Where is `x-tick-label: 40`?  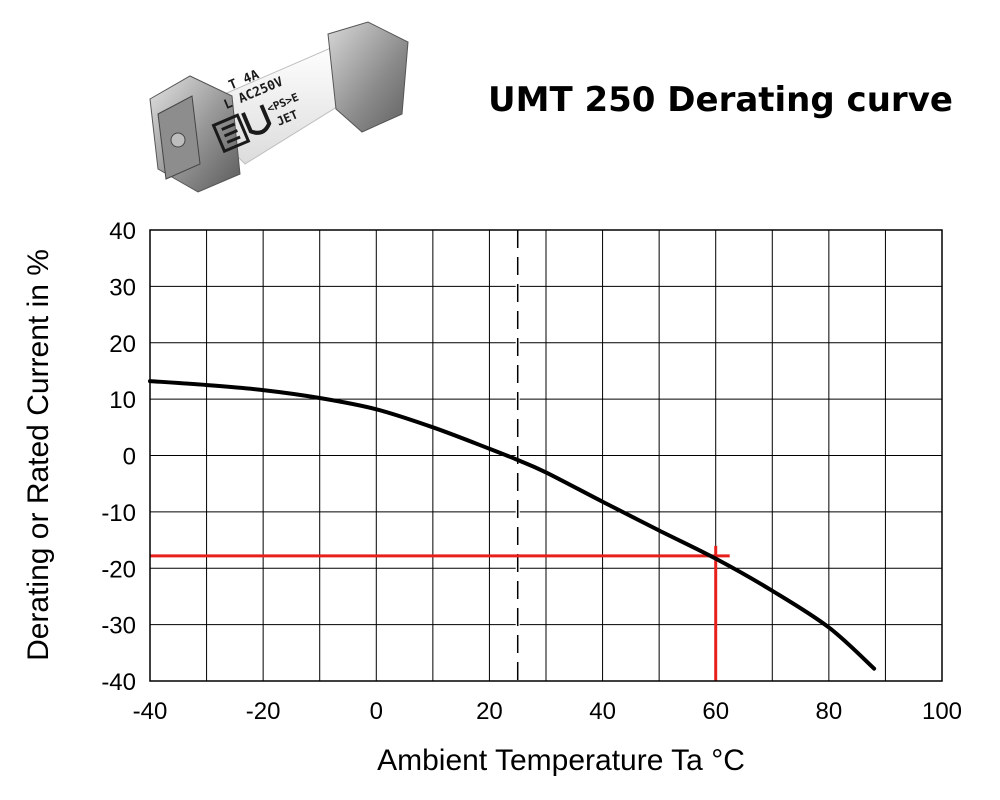
x-tick-label: 40 is located at coordinates (602, 711).